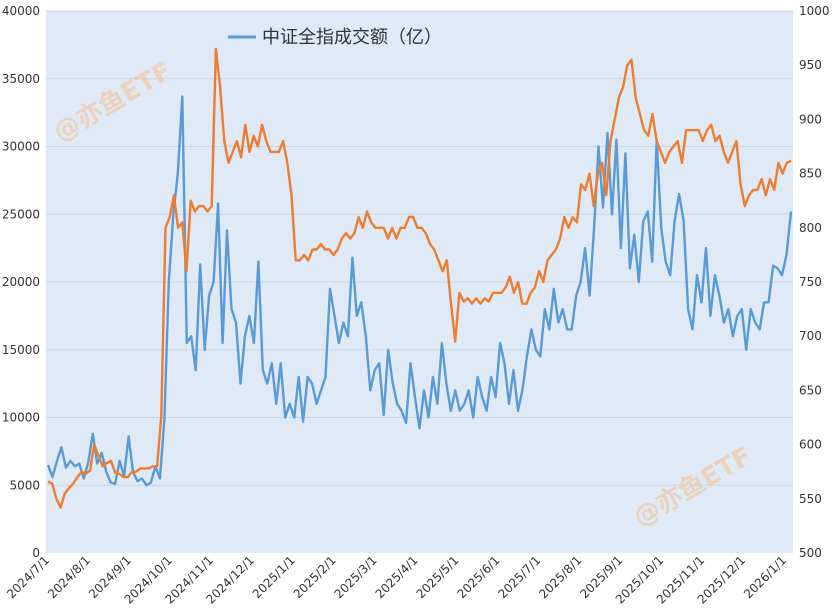 This screenshot has height=614, width=834. I want to click on left-y-tick-label: 25000, so click(21, 214).